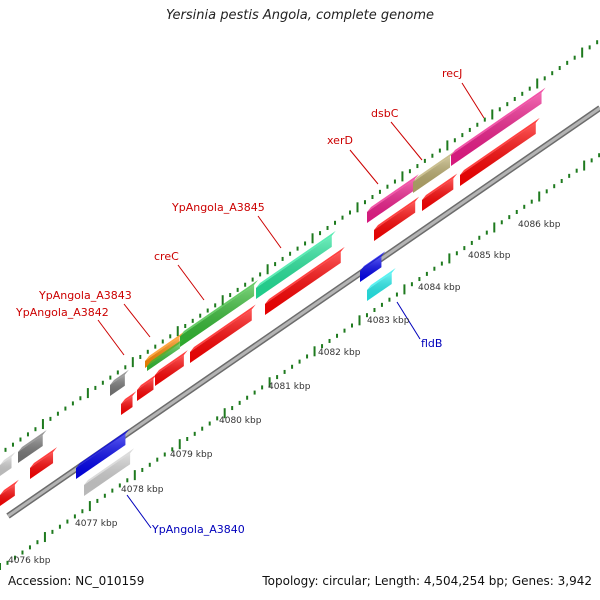 This screenshot has height=600, width=600. What do you see at coordinates (434, 166) in the screenshot?
I see `gene-dsbc-top` at bounding box center [434, 166].